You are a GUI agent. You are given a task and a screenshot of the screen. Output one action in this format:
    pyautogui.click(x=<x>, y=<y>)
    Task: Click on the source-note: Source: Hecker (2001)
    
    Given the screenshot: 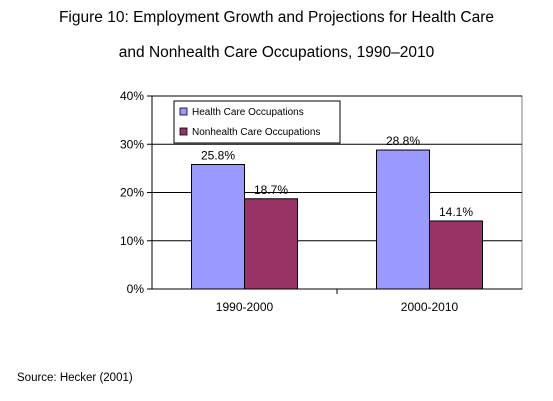 What is the action you would take?
    pyautogui.click(x=75, y=378)
    